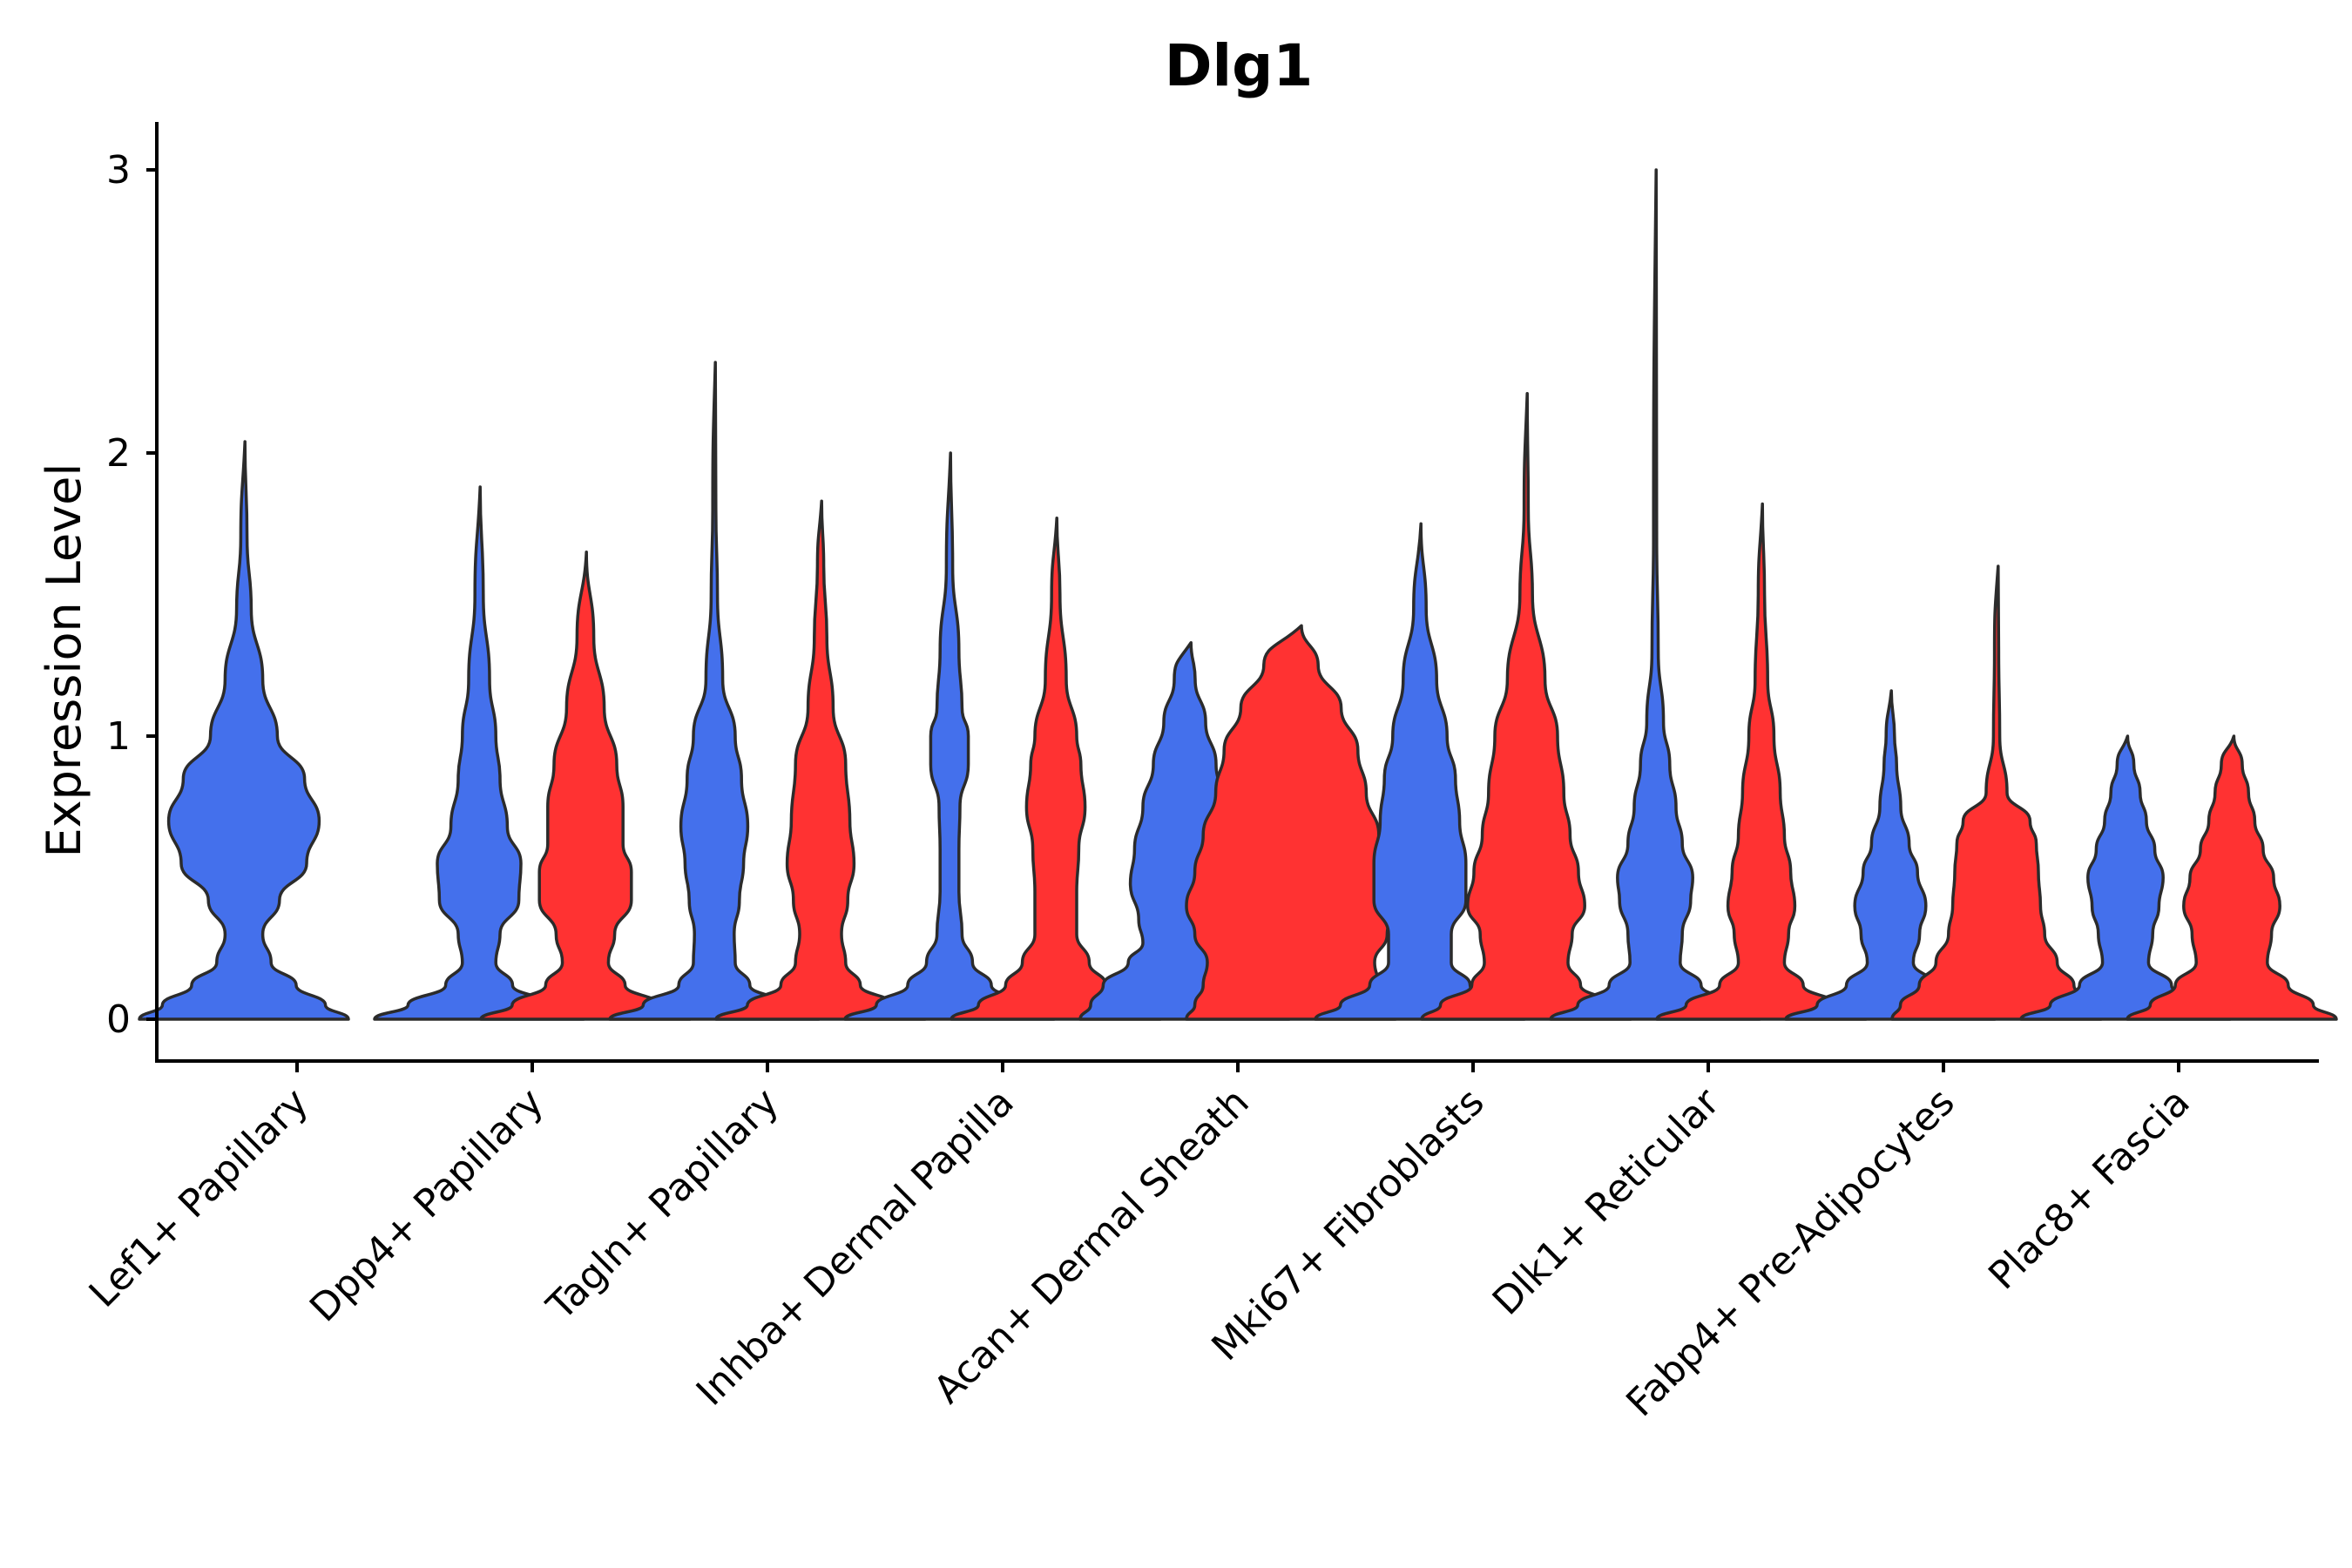  What do you see at coordinates (662, 1204) in the screenshot?
I see `x-tick-label: Tagln+ Papillary` at bounding box center [662, 1204].